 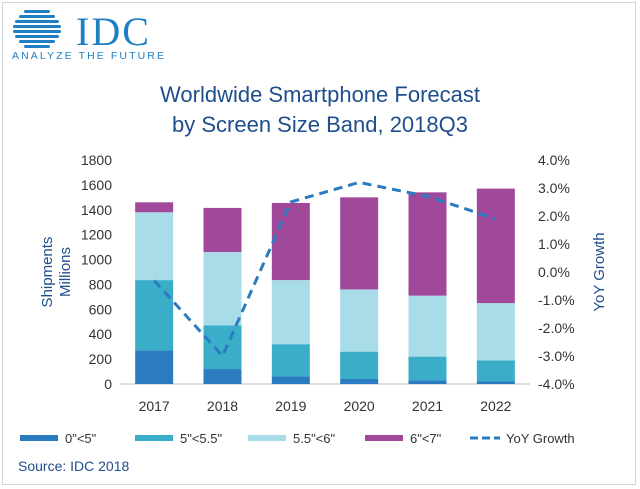 What do you see at coordinates (359, 406) in the screenshot?
I see `x-tick-label: 2020` at bounding box center [359, 406].